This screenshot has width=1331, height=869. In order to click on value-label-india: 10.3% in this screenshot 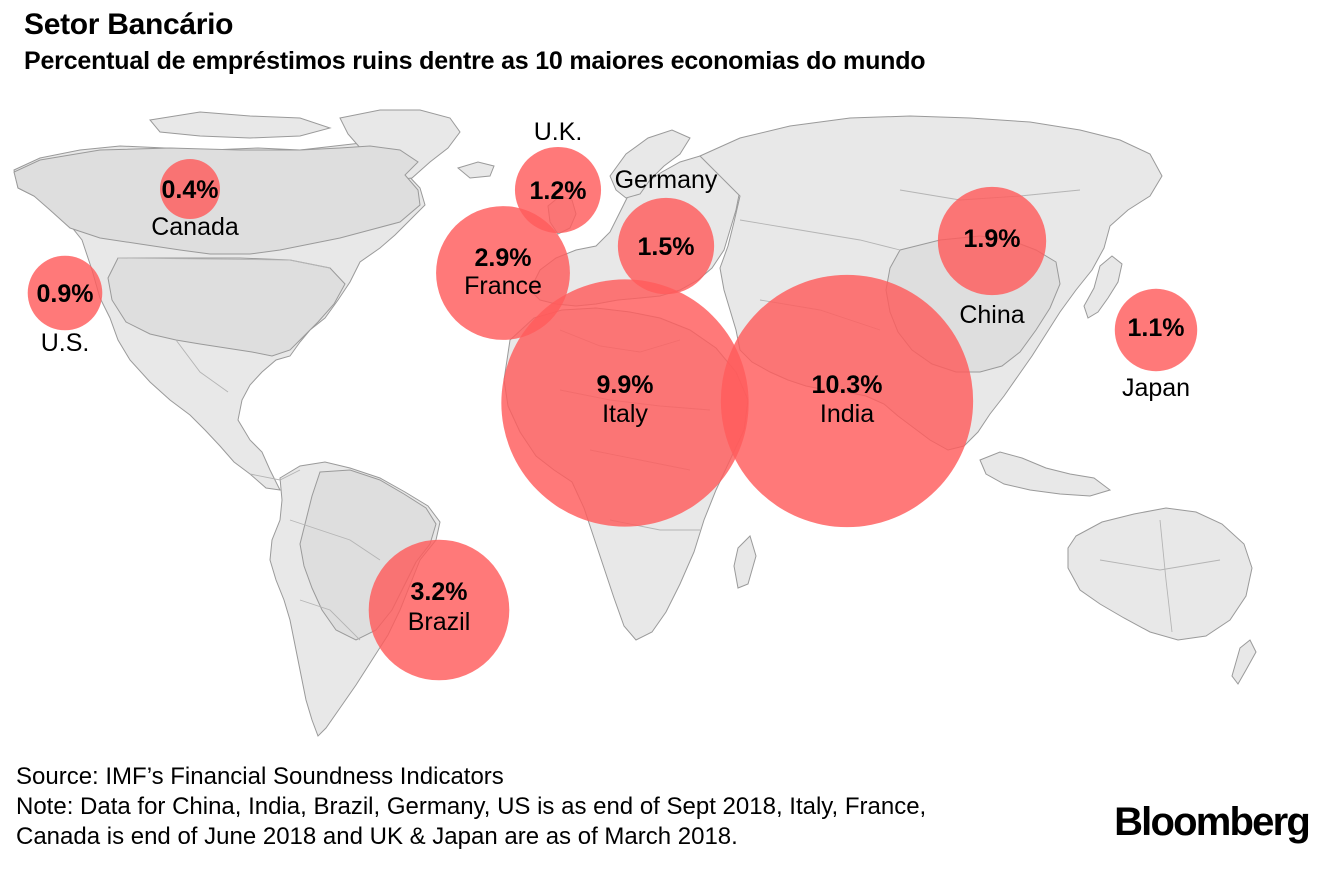, I will do `click(847, 385)`.